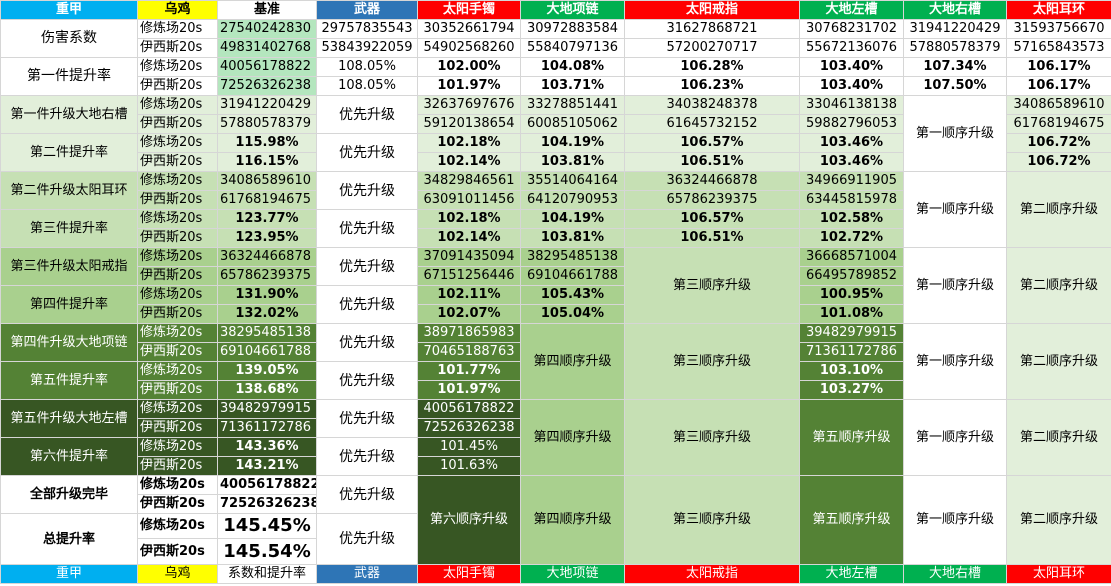 The height and width of the screenshot is (586, 1111). What do you see at coordinates (469, 466) in the screenshot?
I see `cell: 101.63%` at bounding box center [469, 466].